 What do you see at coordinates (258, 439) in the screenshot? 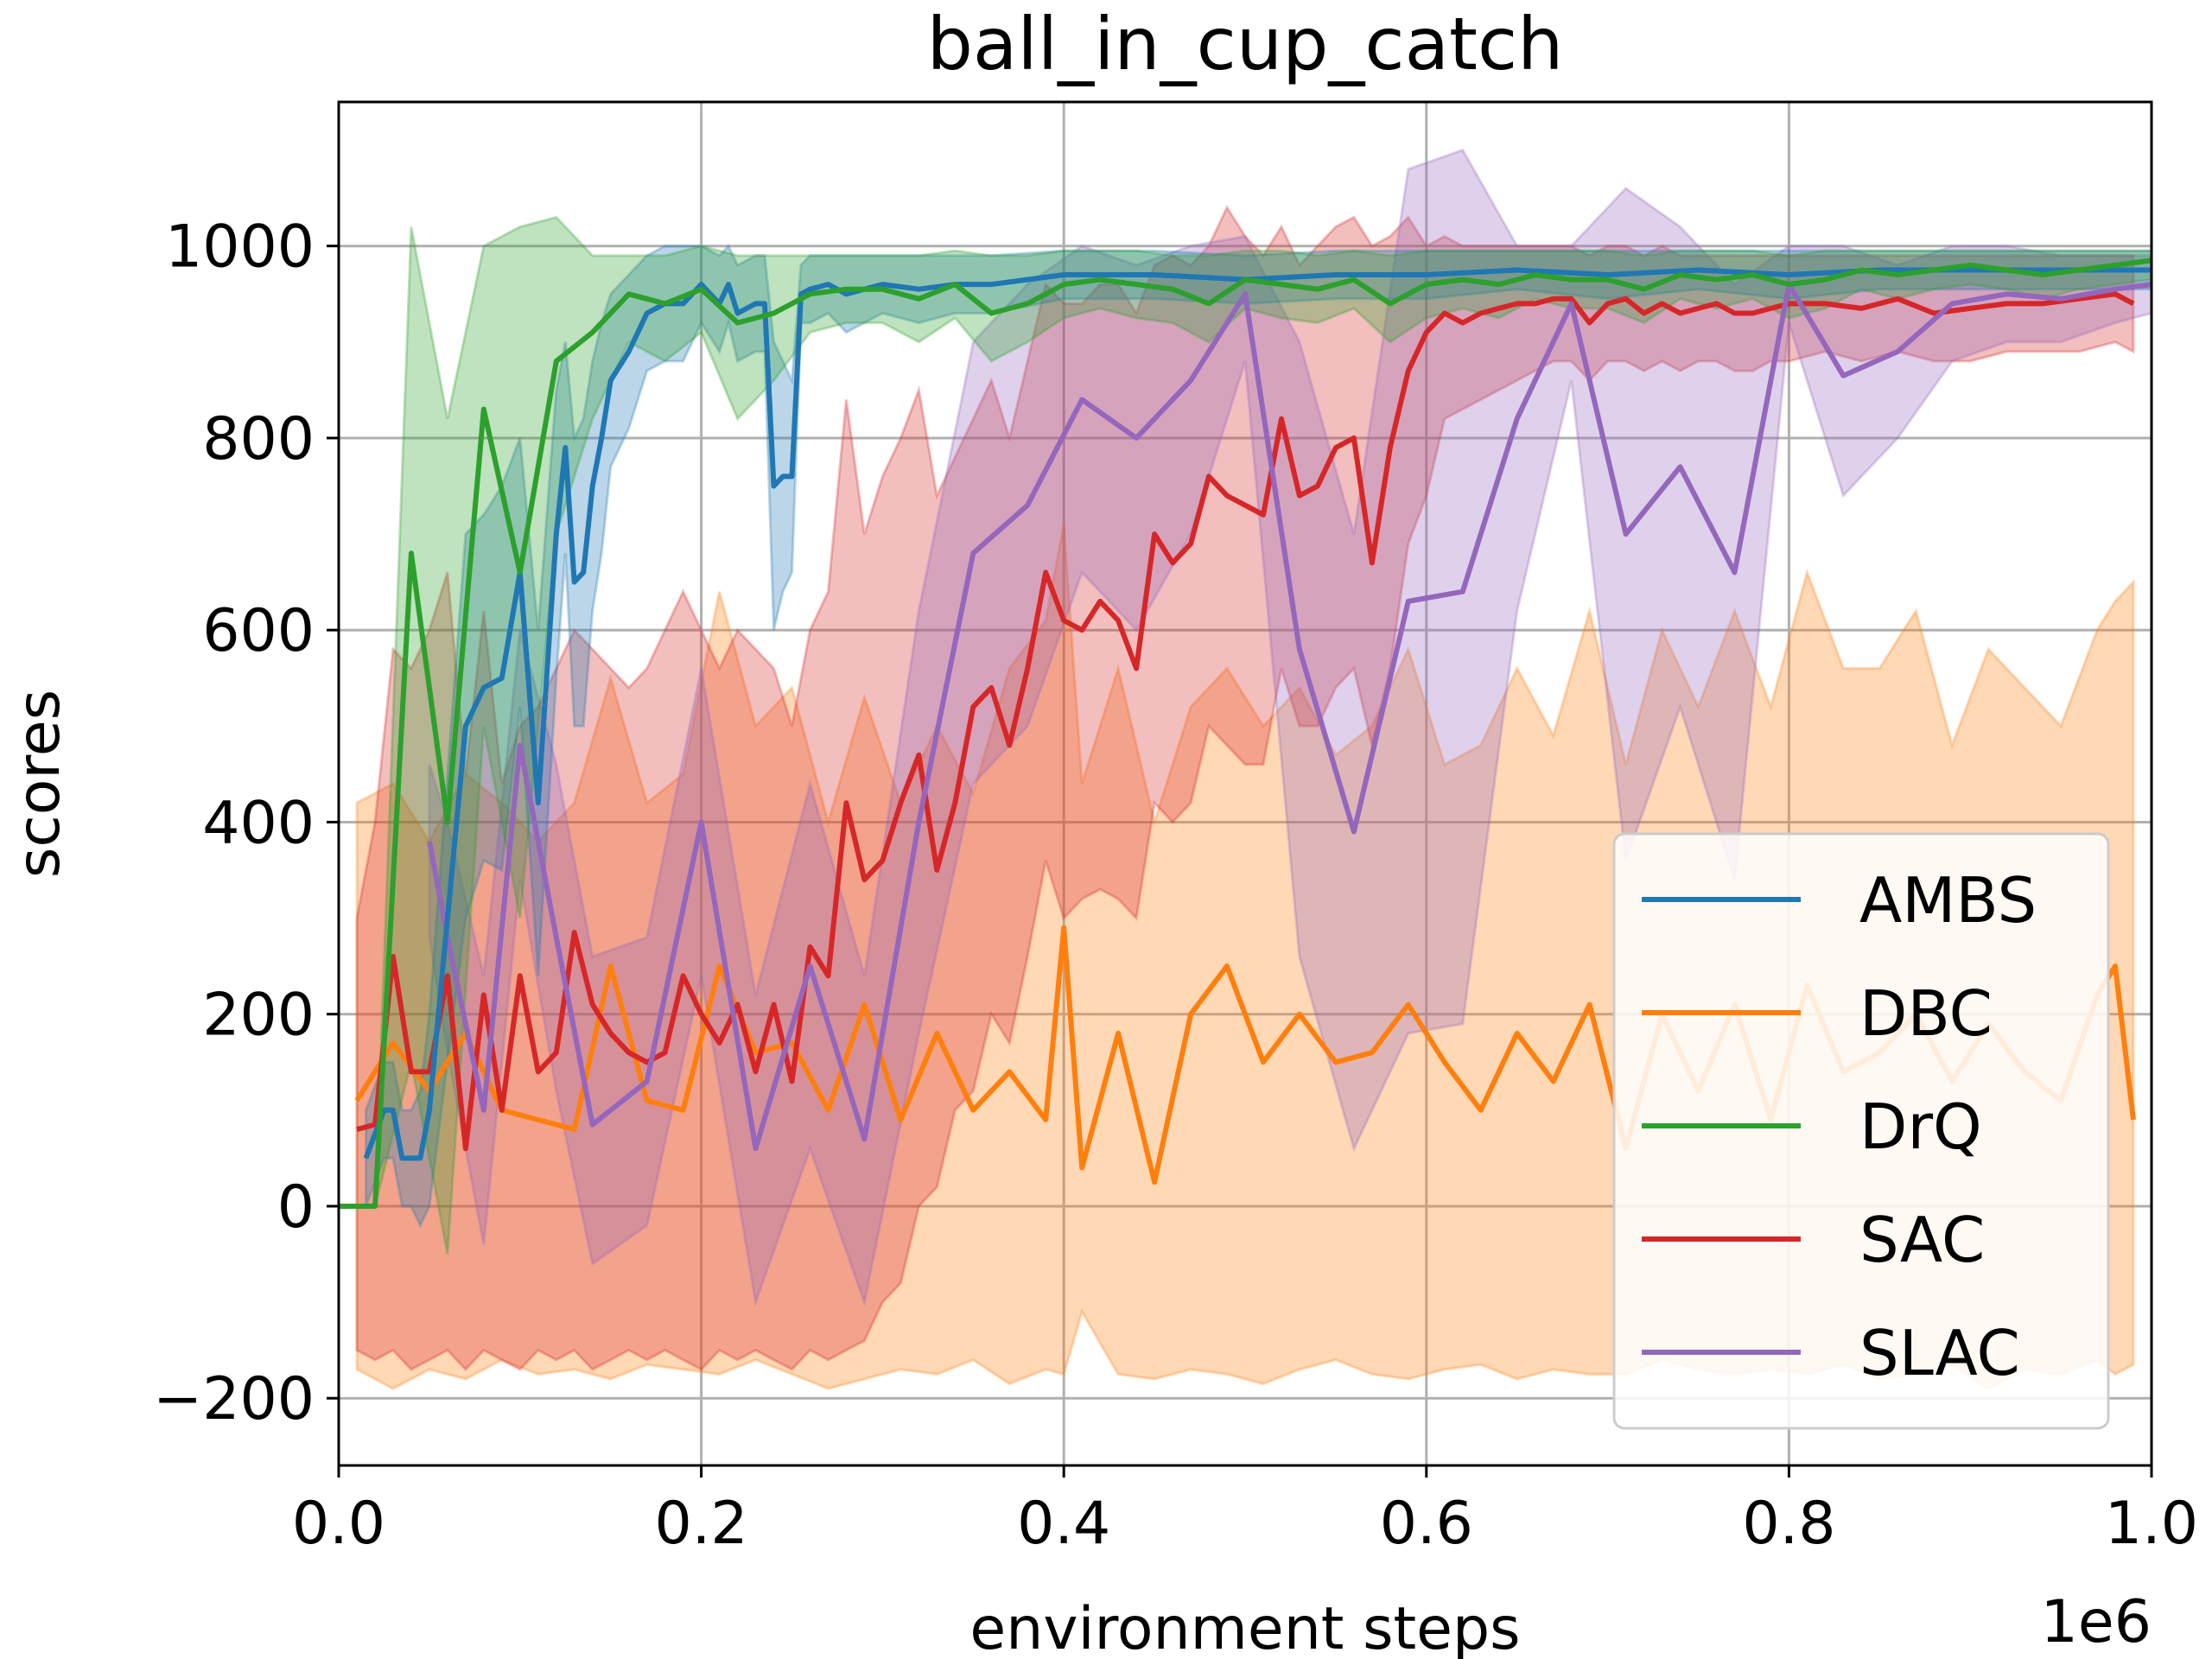
I see `y-tick-label: 800` at bounding box center [258, 439].